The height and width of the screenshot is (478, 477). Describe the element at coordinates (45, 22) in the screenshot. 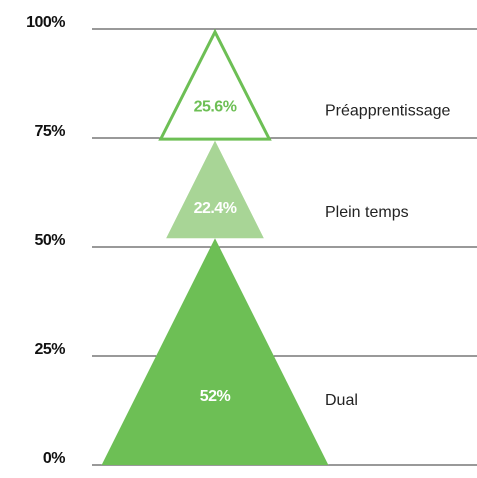

I see `y-tick-label: 100%` at that location.